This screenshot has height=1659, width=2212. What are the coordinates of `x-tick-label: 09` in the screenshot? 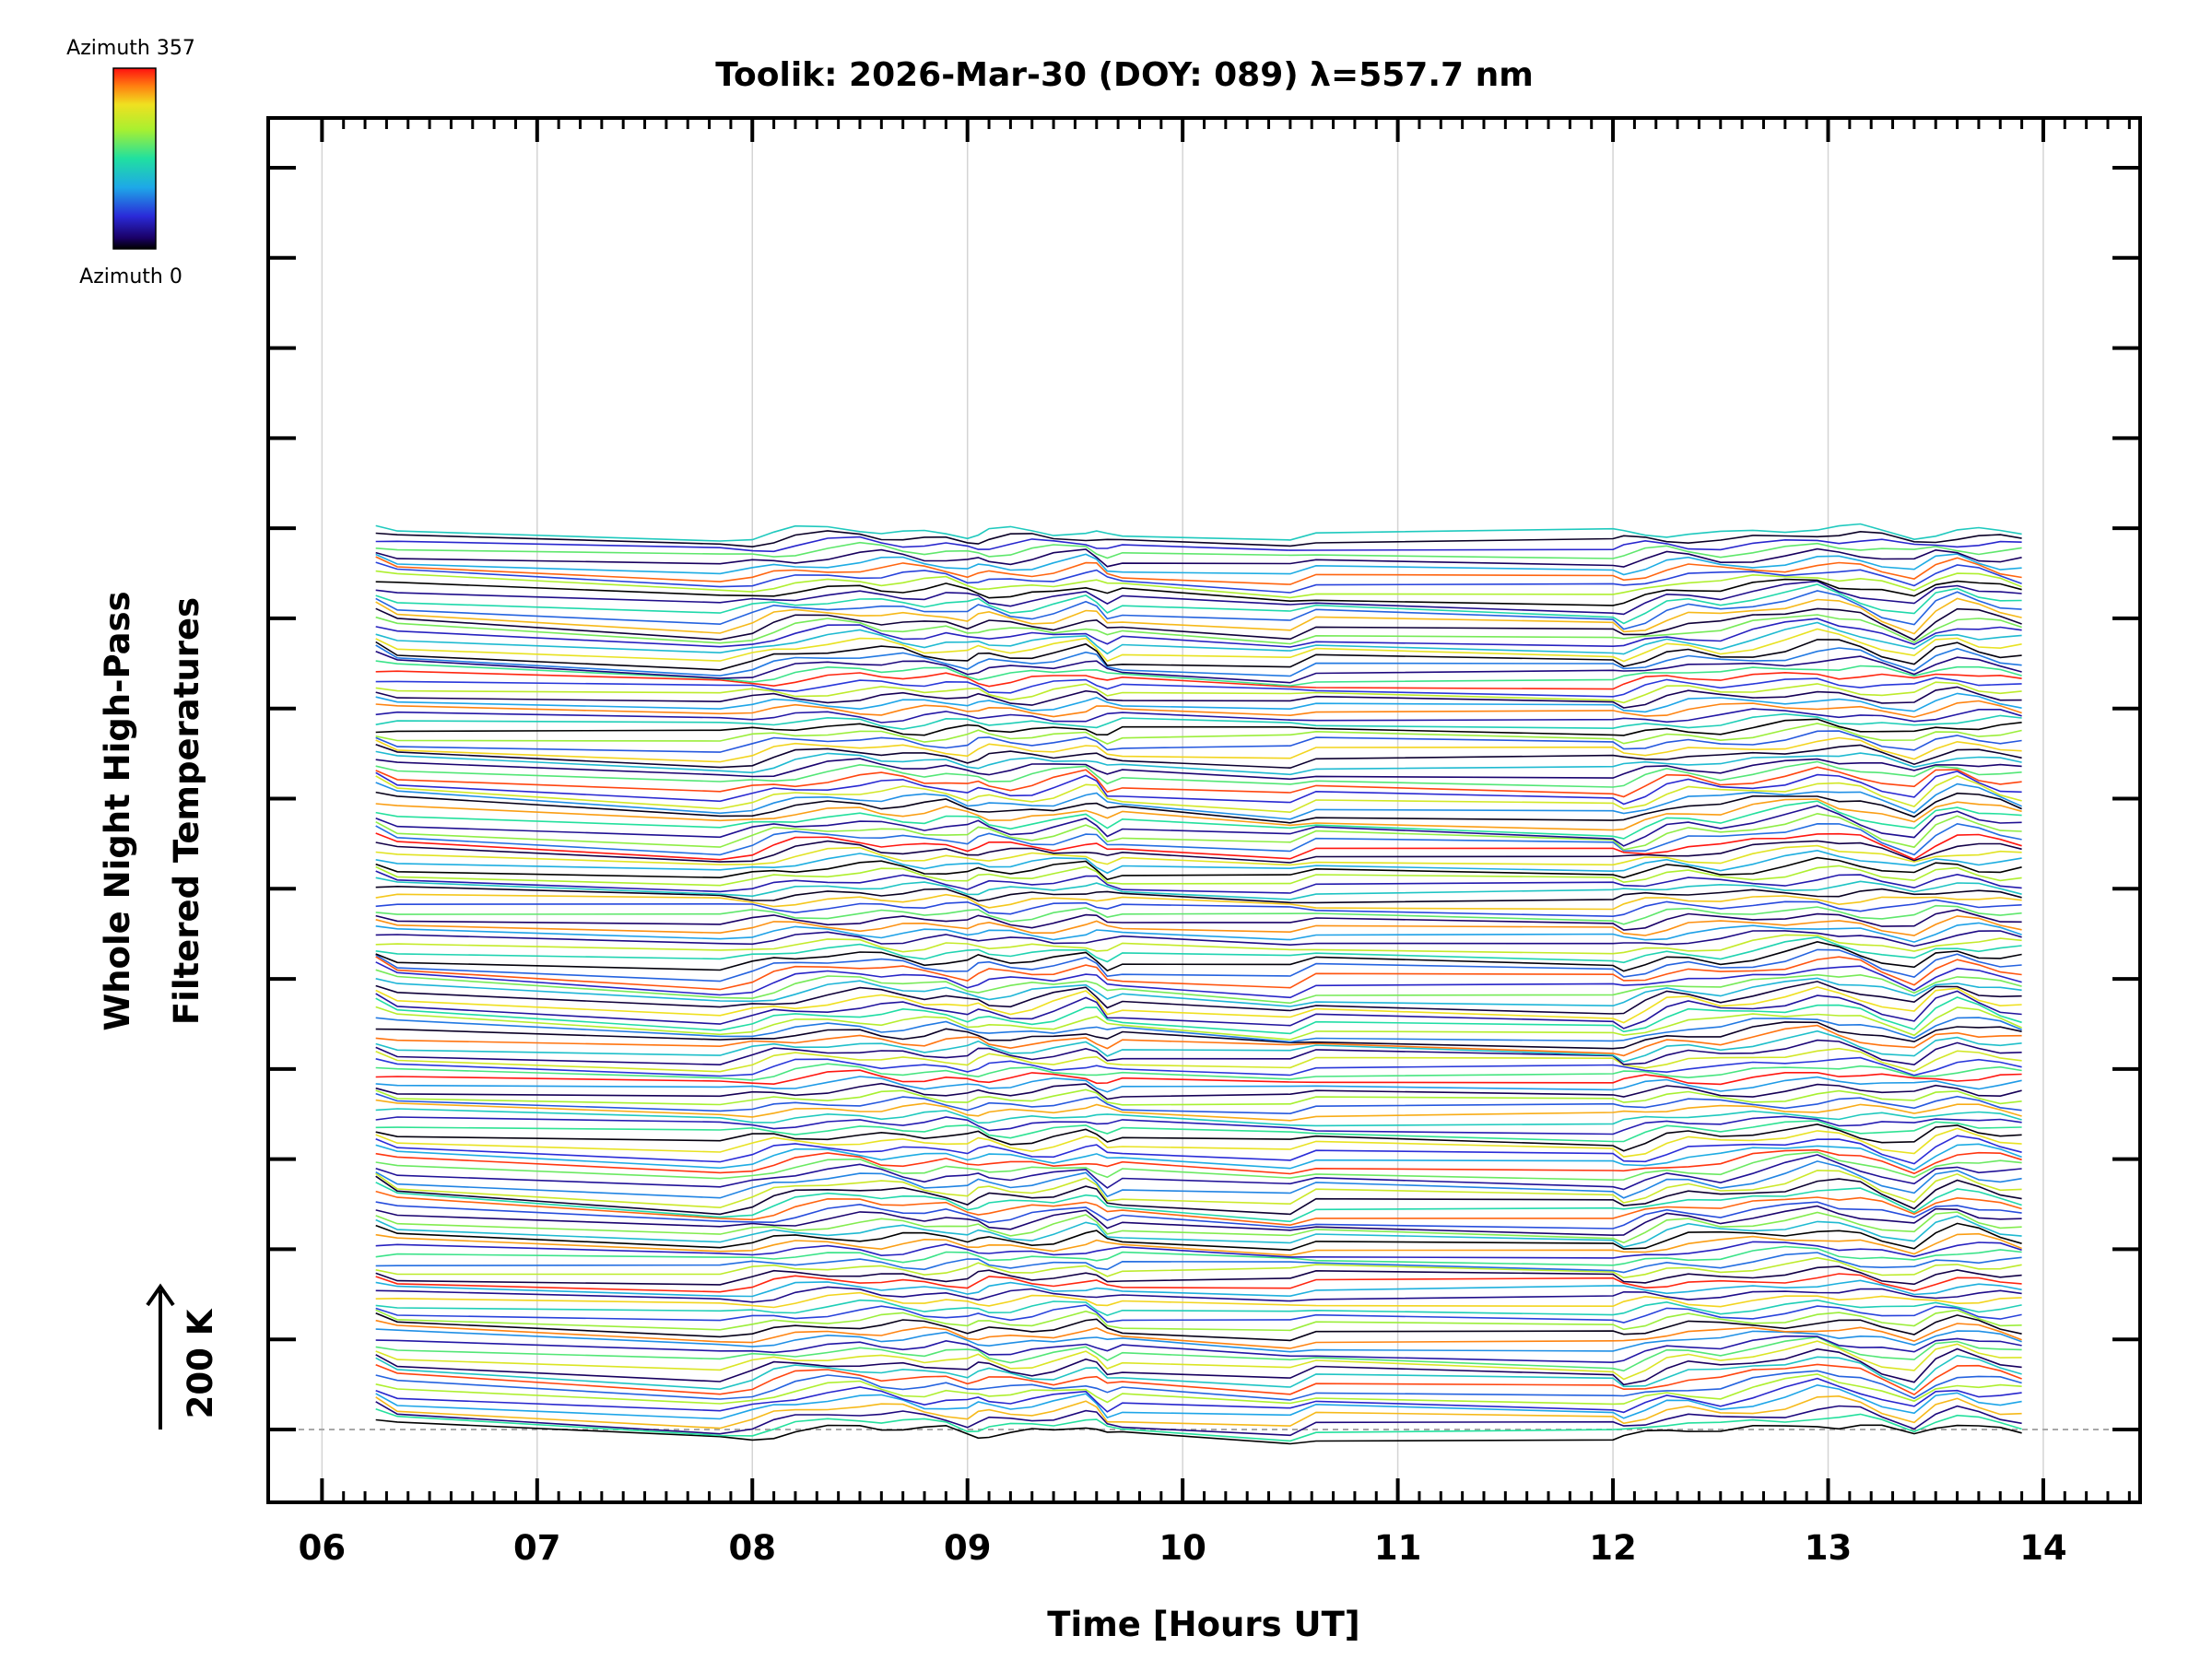 It's located at (968, 1548).